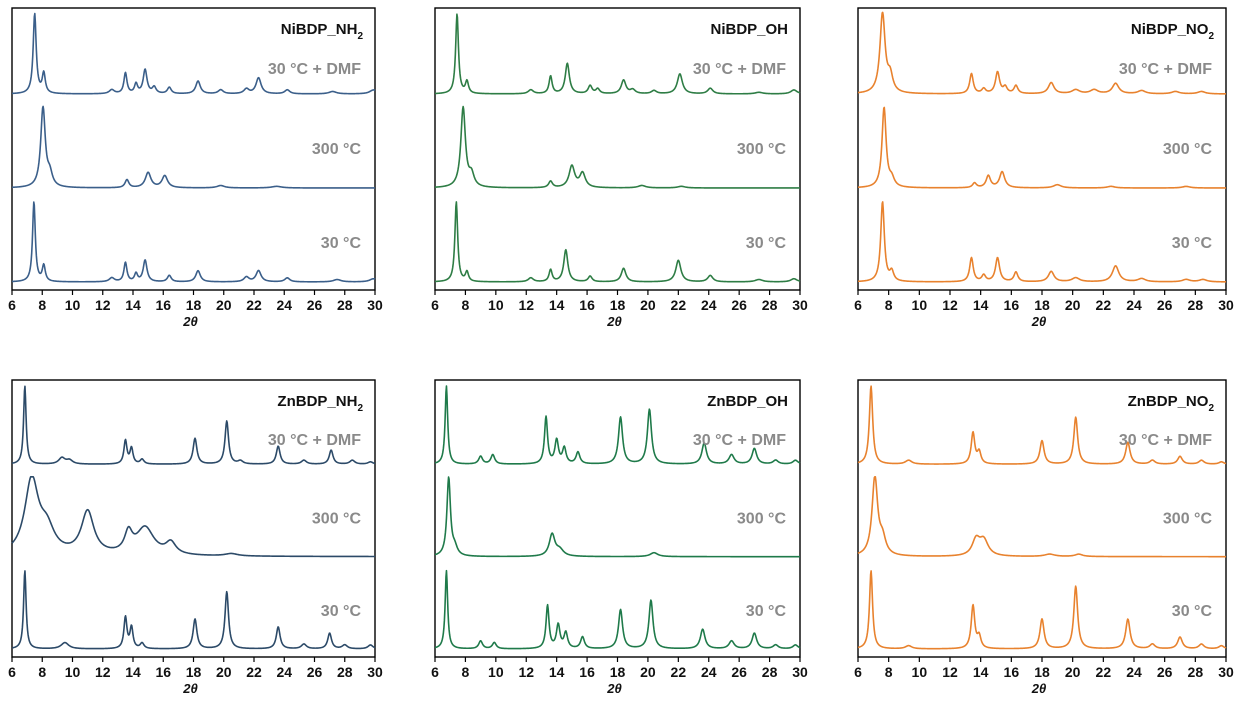 The image size is (1240, 704). Describe the element at coordinates (317, 401) in the screenshot. I see `panel-title-base: ZnBDP_NH` at that location.